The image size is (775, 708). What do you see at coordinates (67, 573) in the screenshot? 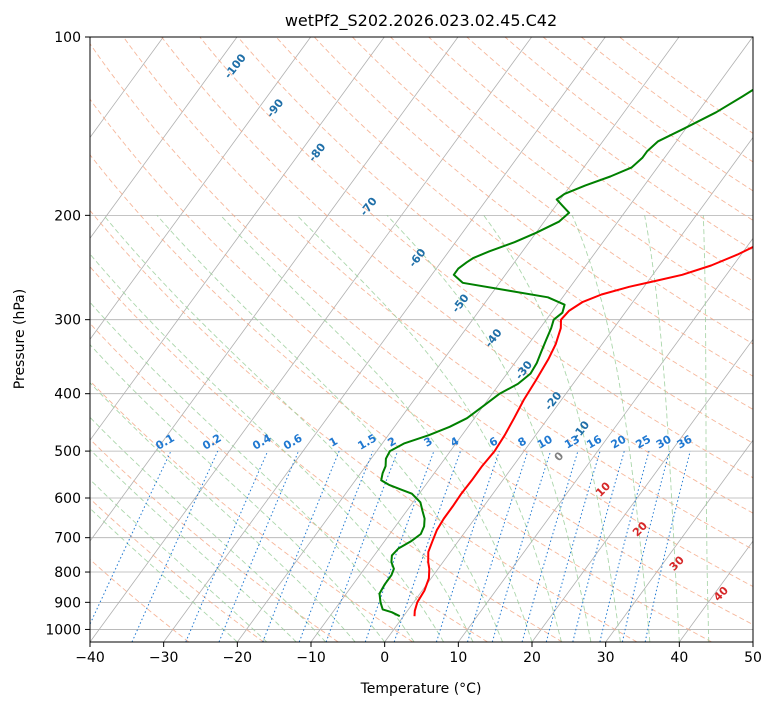
I see `y-tick-label: 800` at bounding box center [67, 573].